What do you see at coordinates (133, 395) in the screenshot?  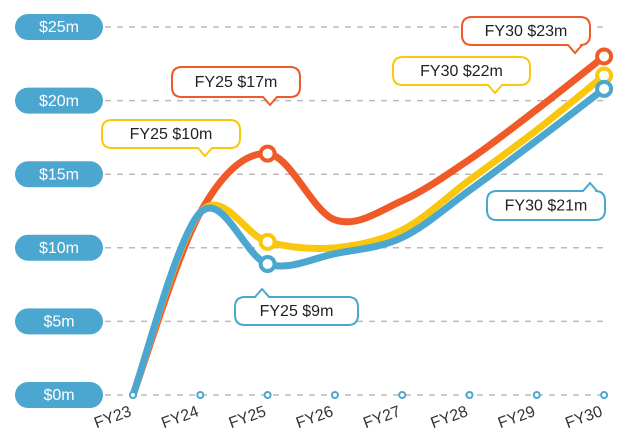 I see `origin-dot` at bounding box center [133, 395].